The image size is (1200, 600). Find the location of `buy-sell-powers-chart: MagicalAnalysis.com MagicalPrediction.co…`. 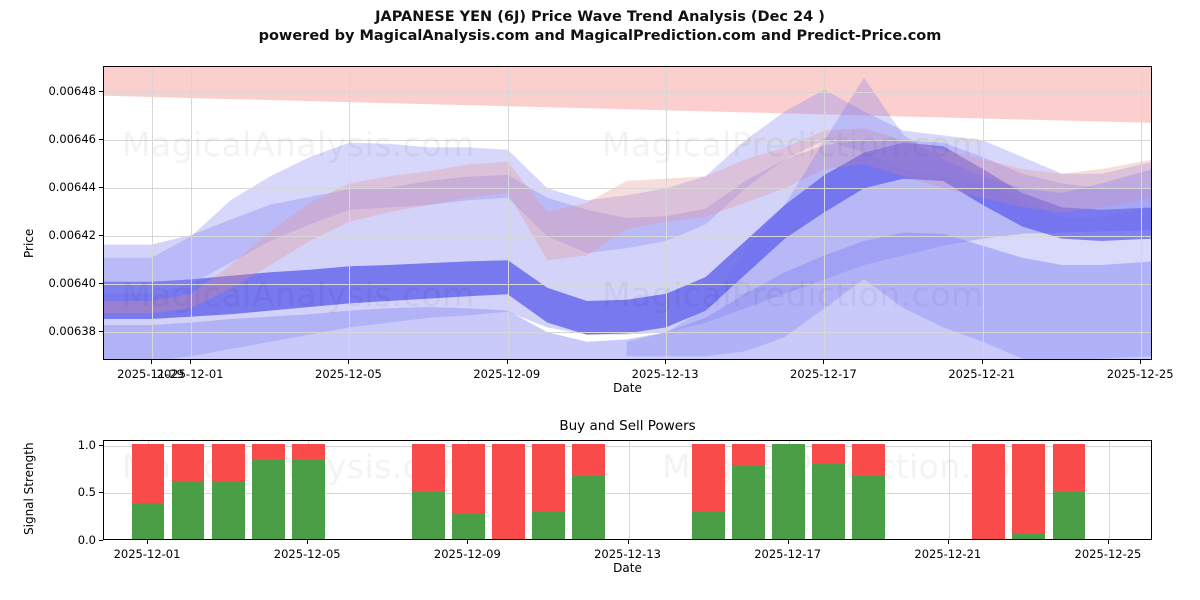

buy-sell-powers-chart: MagicalAnalysis.com MagicalPrediction.co… is located at coordinates (627, 490).